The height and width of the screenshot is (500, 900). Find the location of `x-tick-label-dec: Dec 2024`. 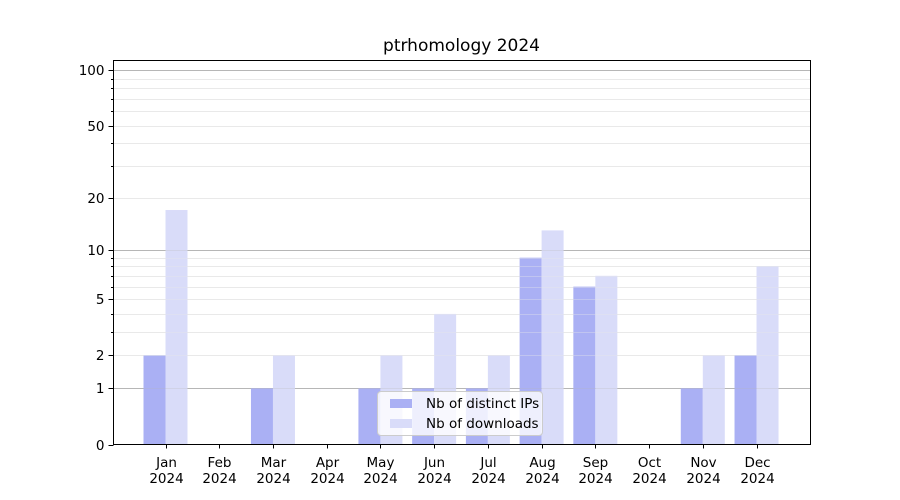

x-tick-label-dec: Dec 2024 is located at coordinates (757, 471).